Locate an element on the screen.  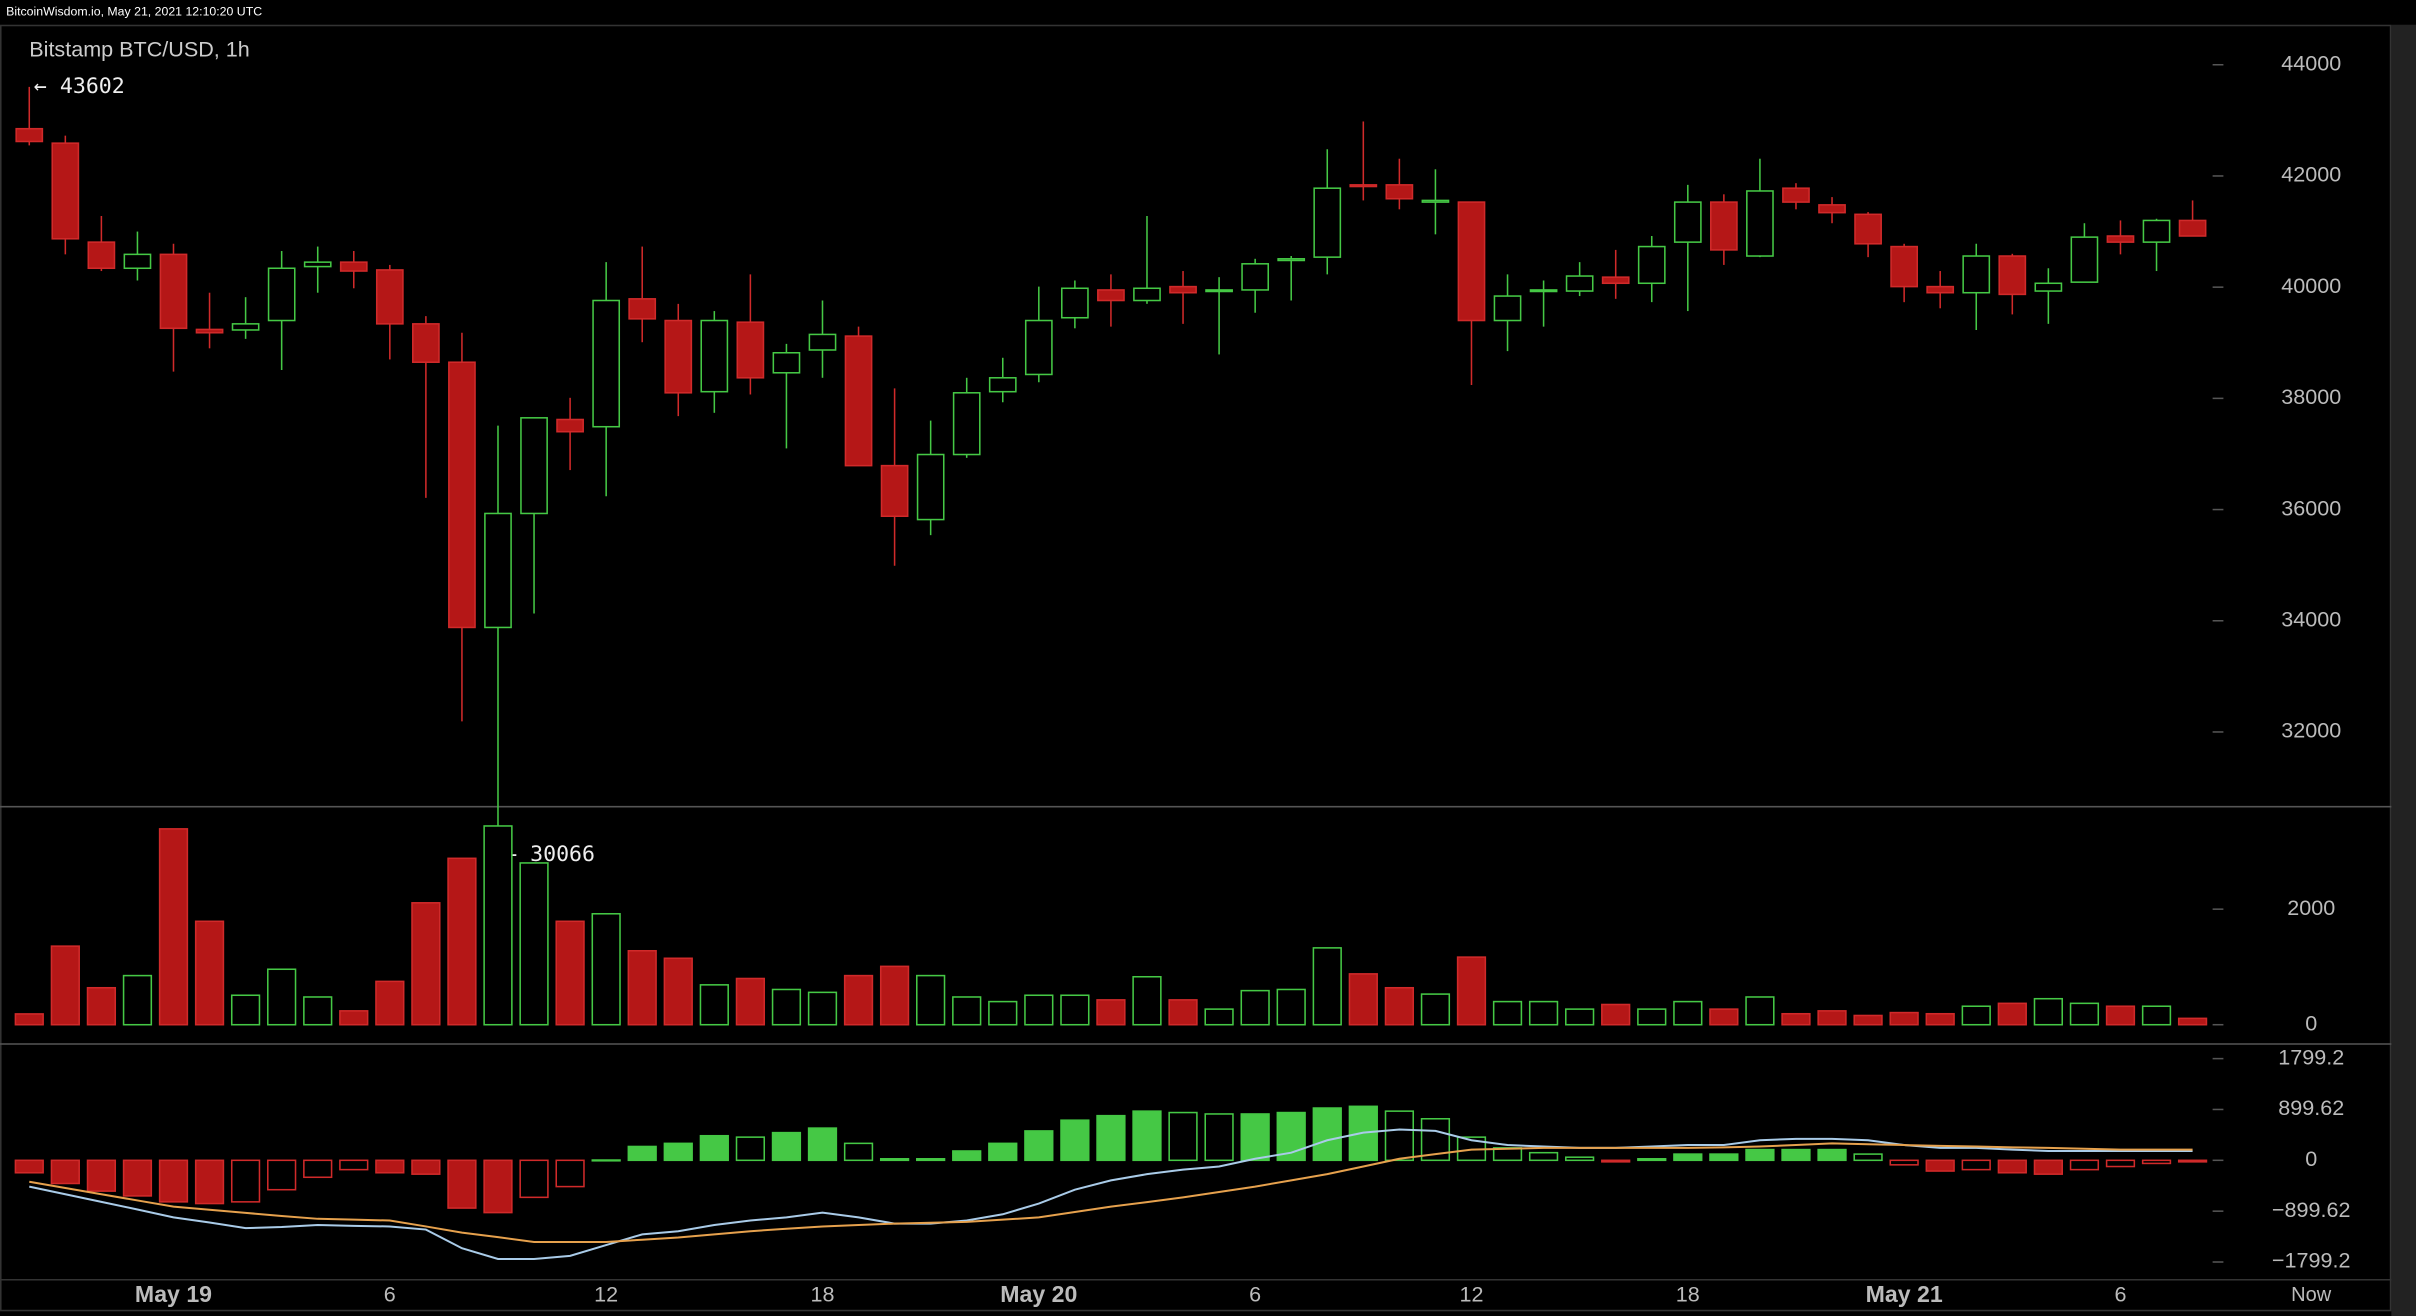
y-tick-label: 40000 is located at coordinates (2311, 285).